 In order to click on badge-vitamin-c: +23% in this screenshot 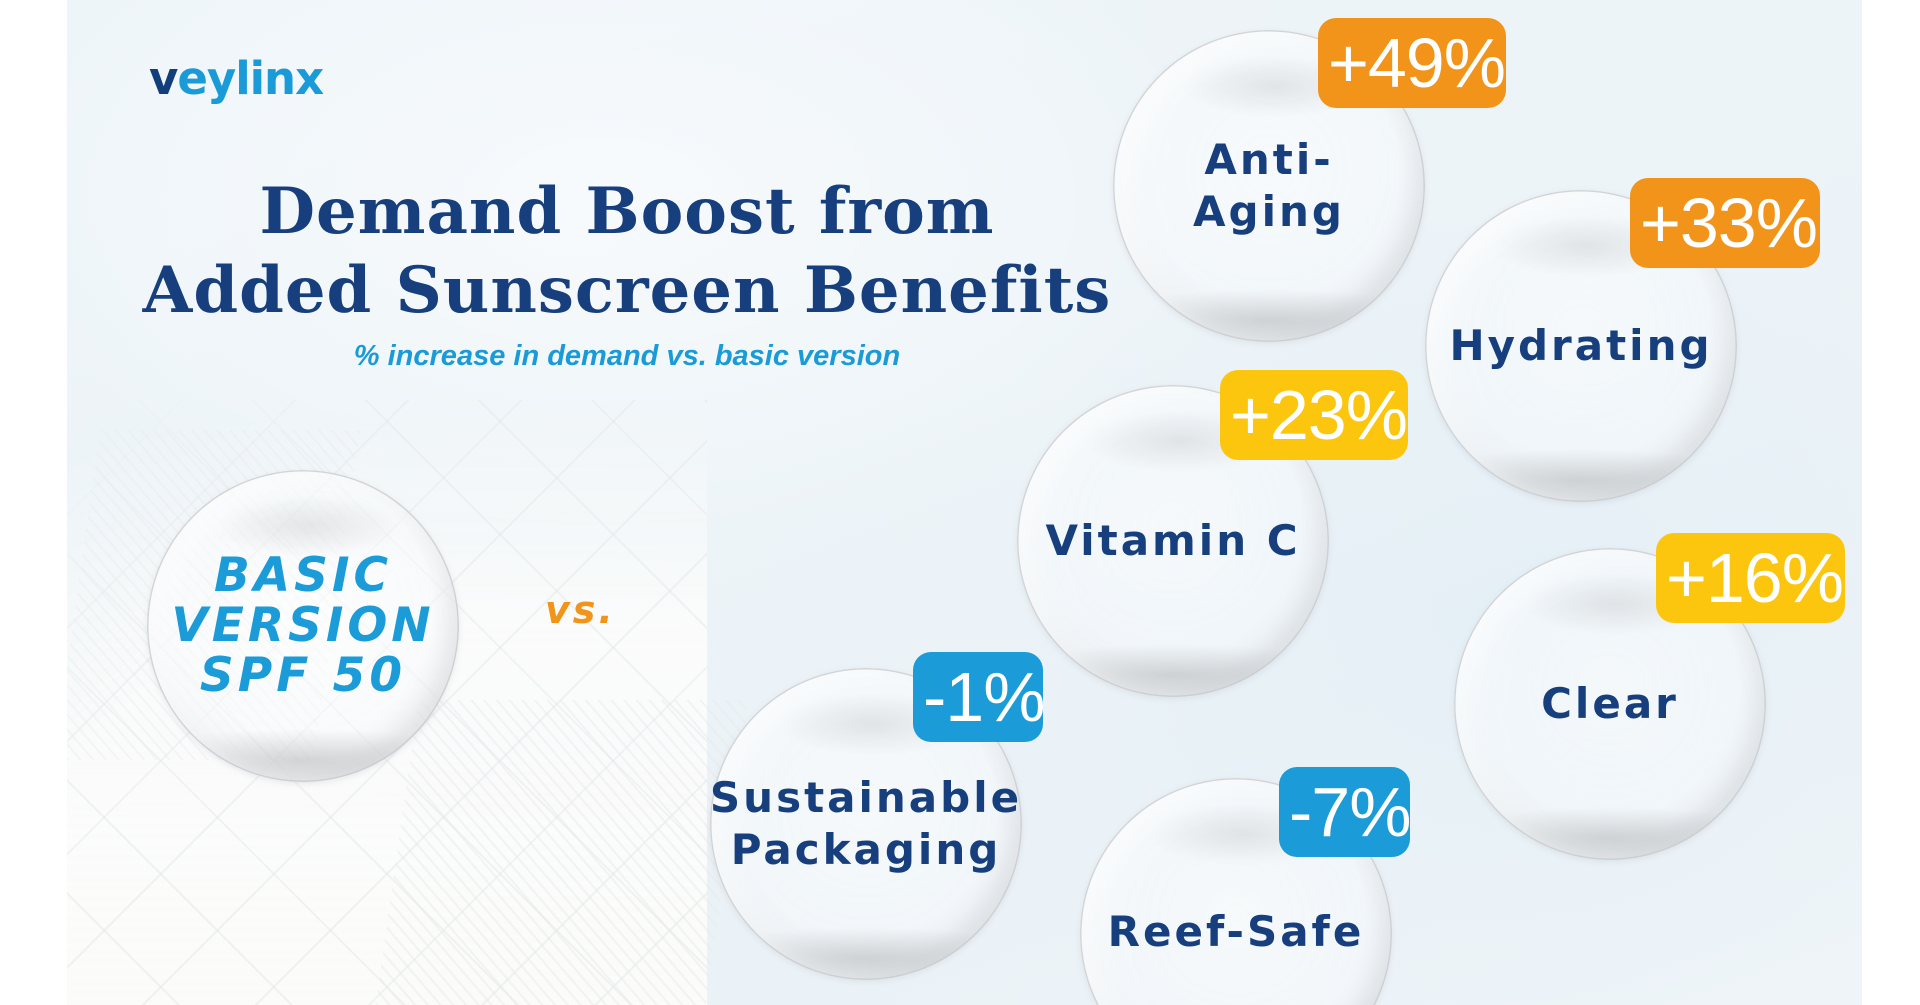, I will do `click(1314, 415)`.